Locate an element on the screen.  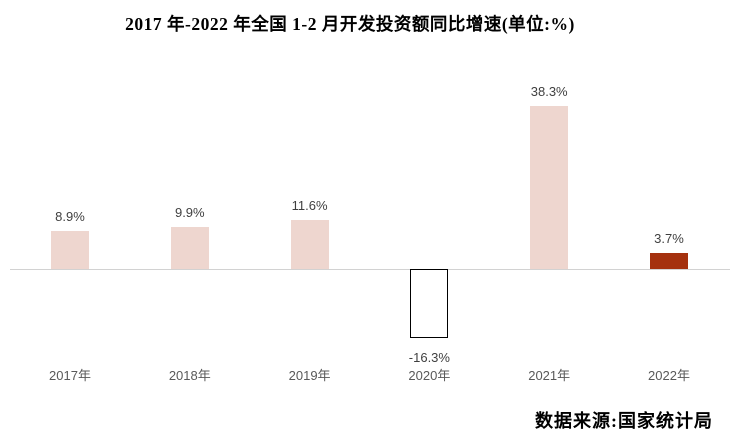
category-label-2020: 2020年 is located at coordinates (429, 375).